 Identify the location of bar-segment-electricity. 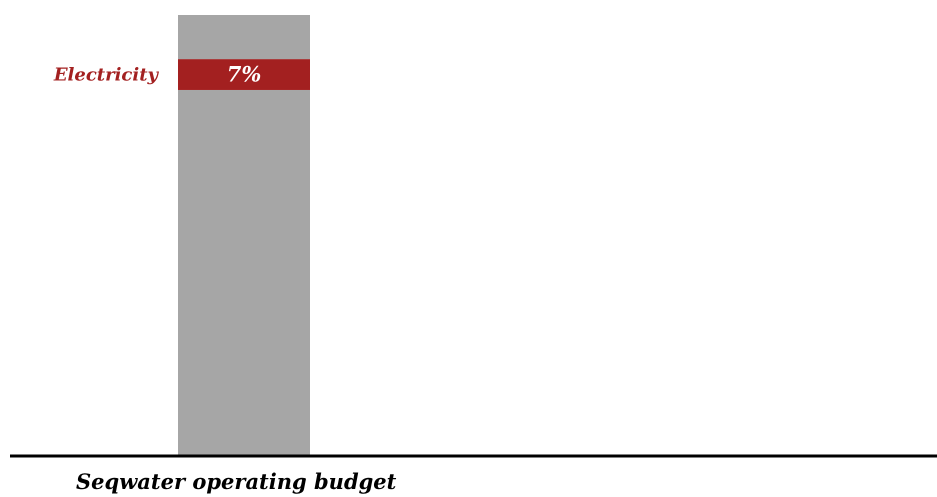
(244, 74).